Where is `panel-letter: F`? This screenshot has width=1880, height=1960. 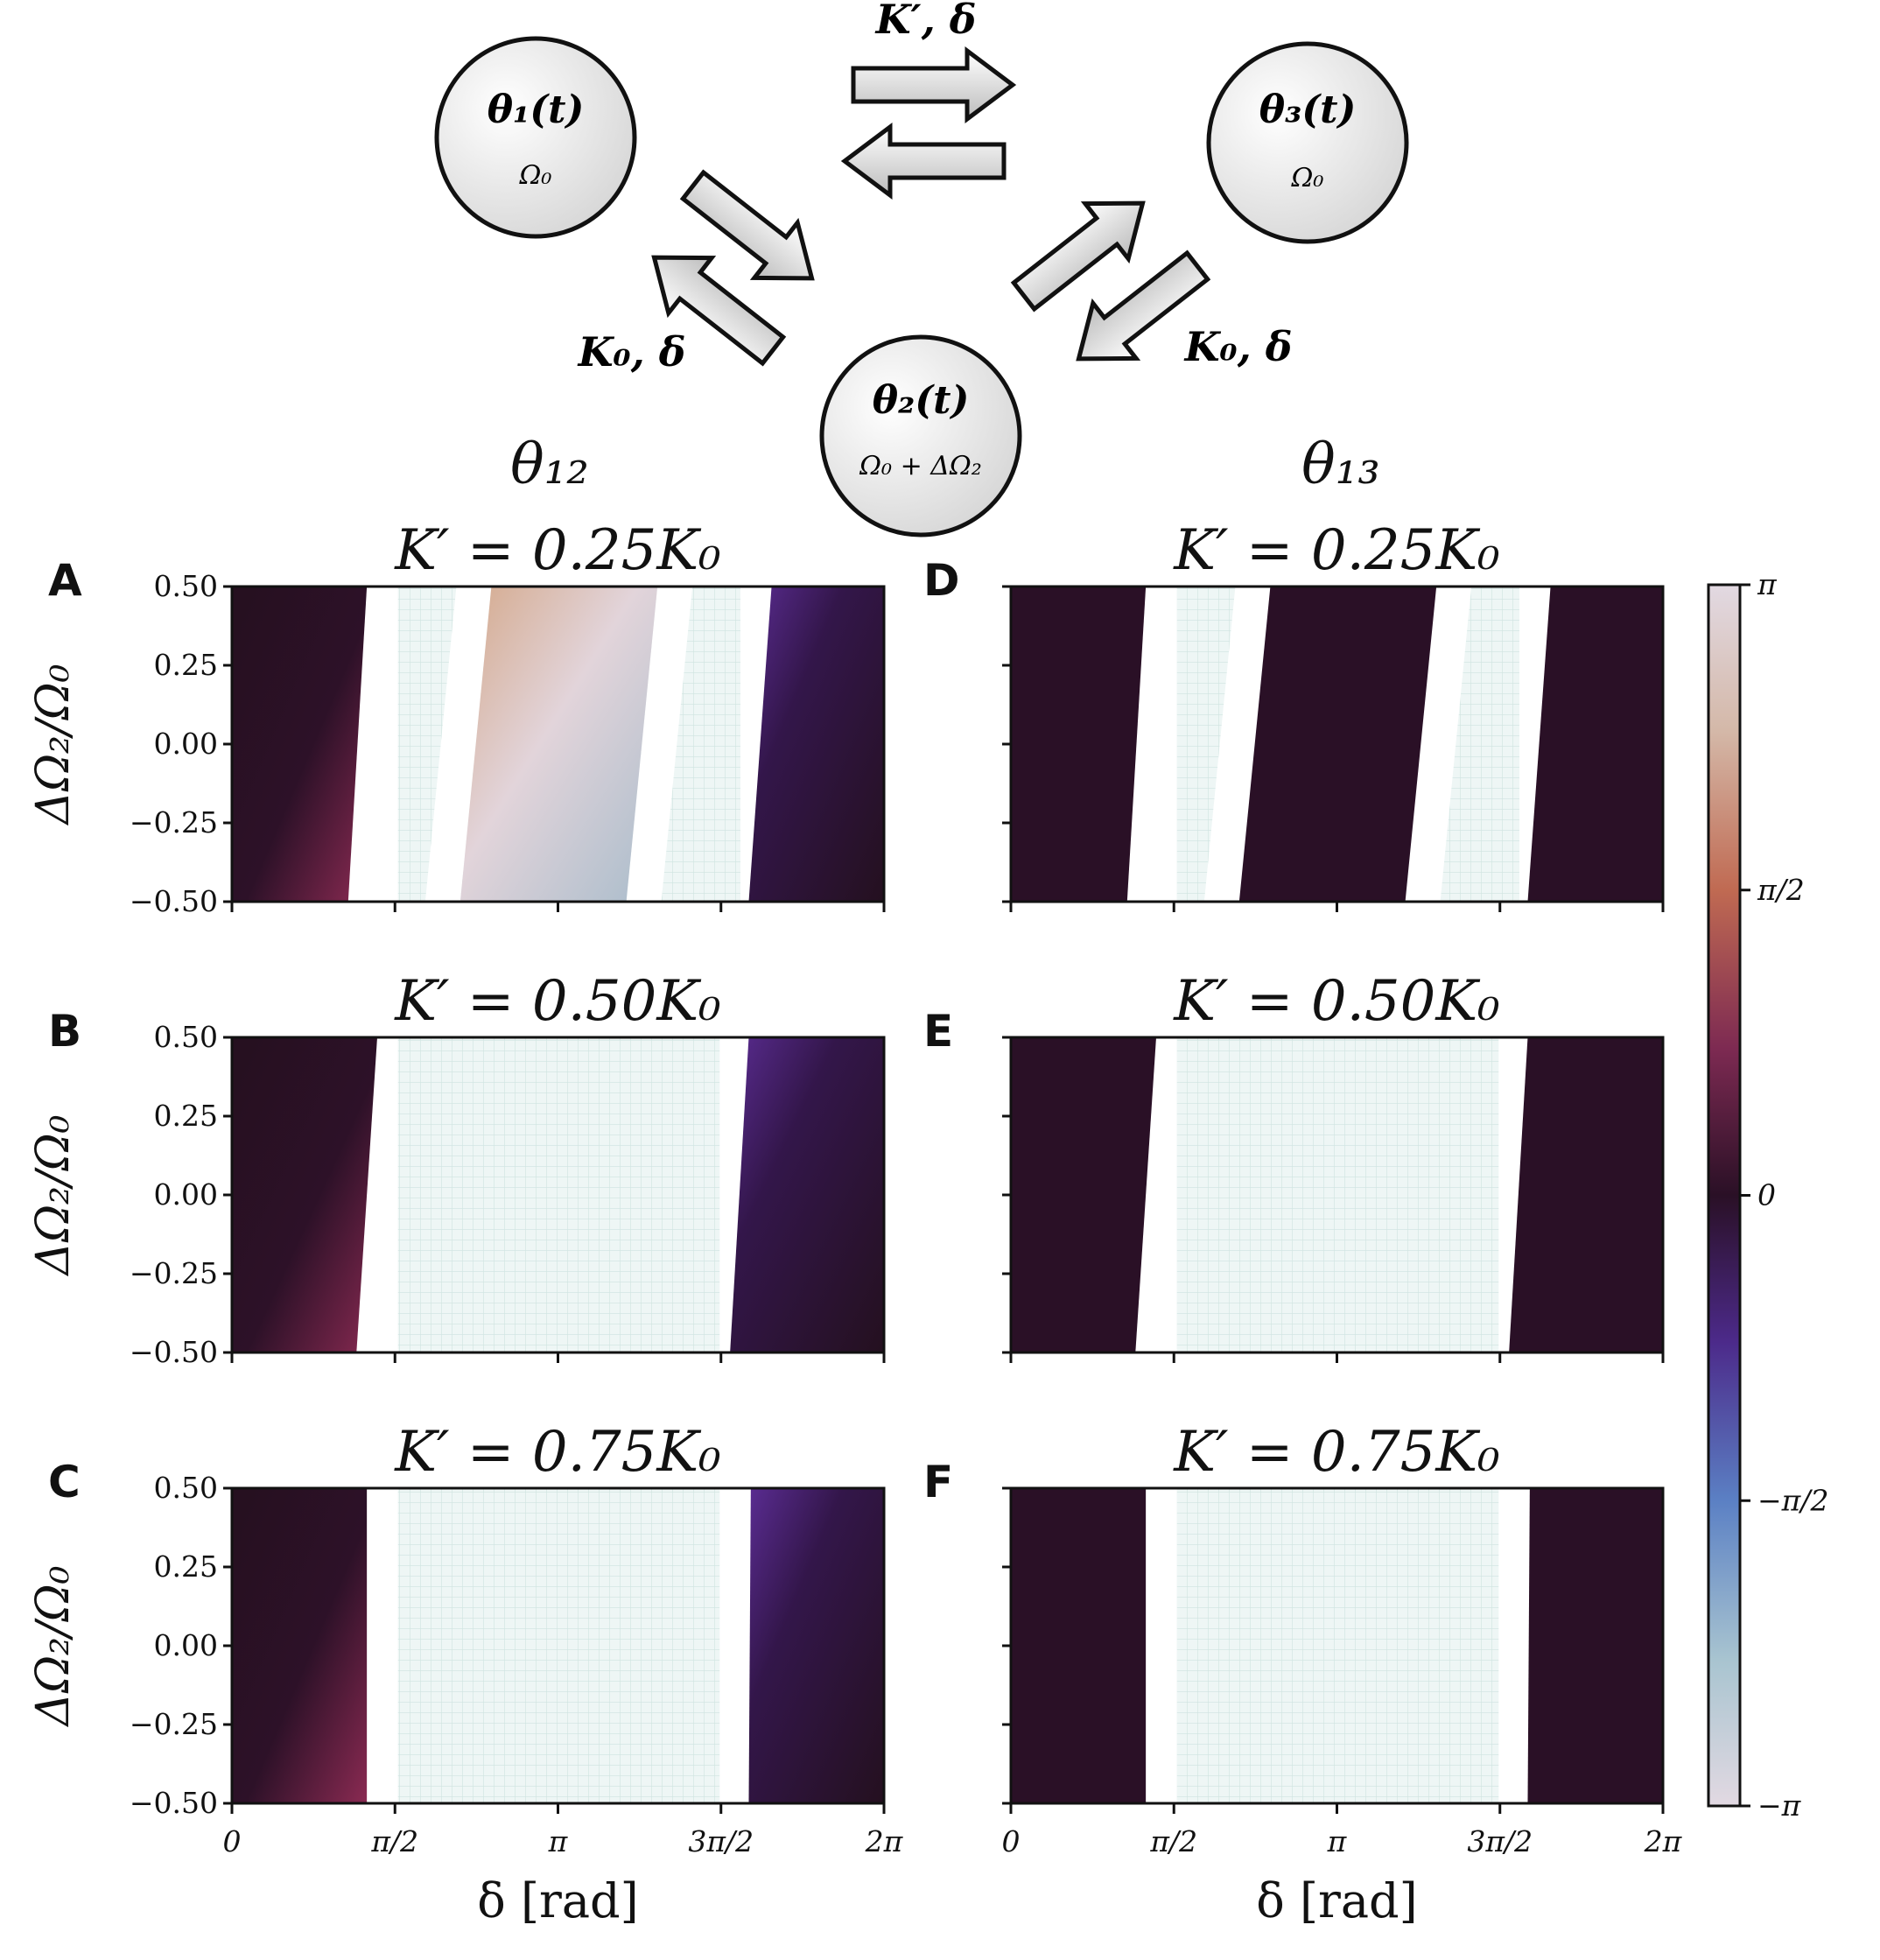
panel-letter: F is located at coordinates (938, 1482).